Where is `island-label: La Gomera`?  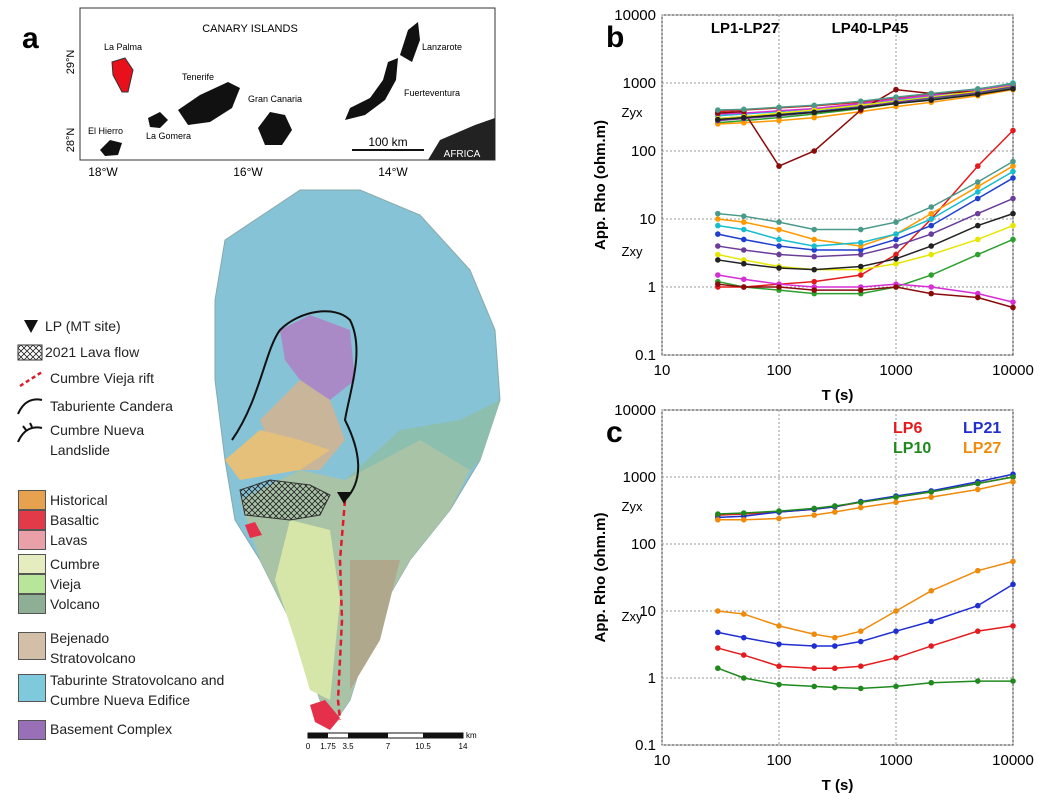 island-label: La Gomera is located at coordinates (168, 136).